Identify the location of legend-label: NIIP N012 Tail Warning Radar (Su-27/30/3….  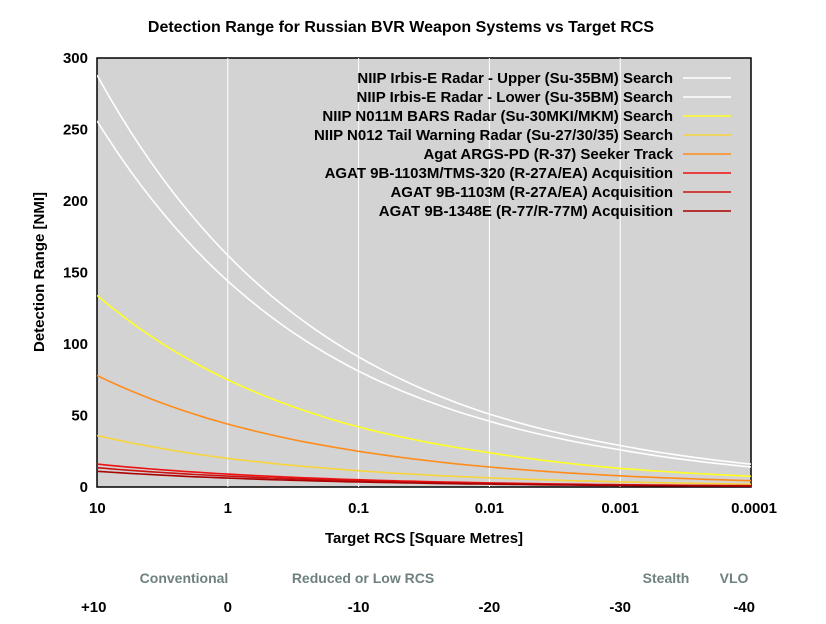
(493, 135).